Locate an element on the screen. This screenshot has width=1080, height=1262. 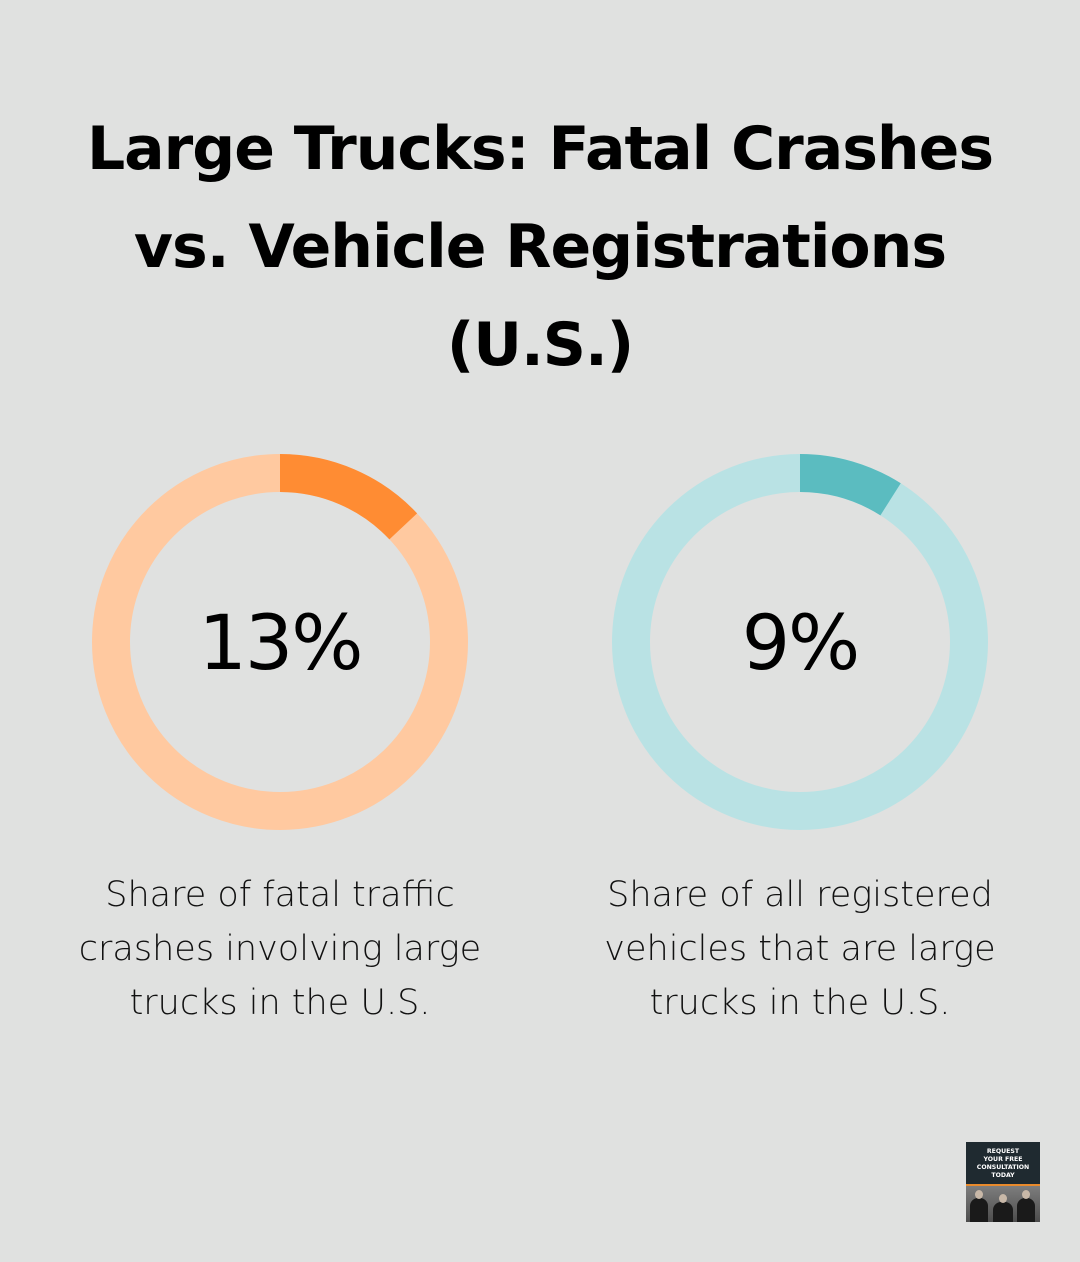
donut-chart-fatal-crashes: 13% is located at coordinates (280, 642).